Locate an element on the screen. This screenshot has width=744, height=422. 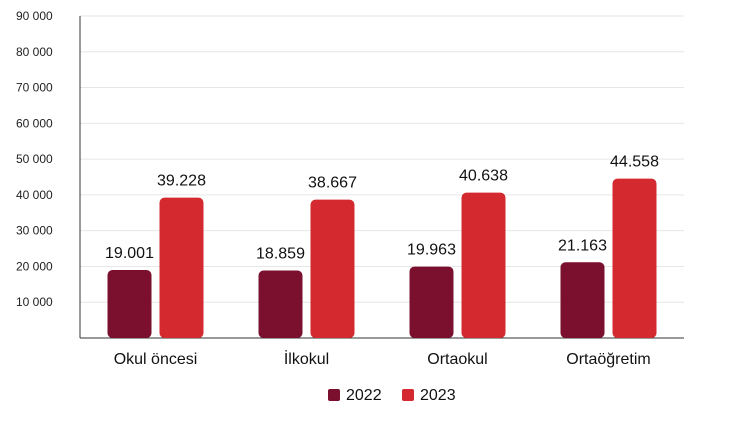
data-label: 38.667 is located at coordinates (332, 183).